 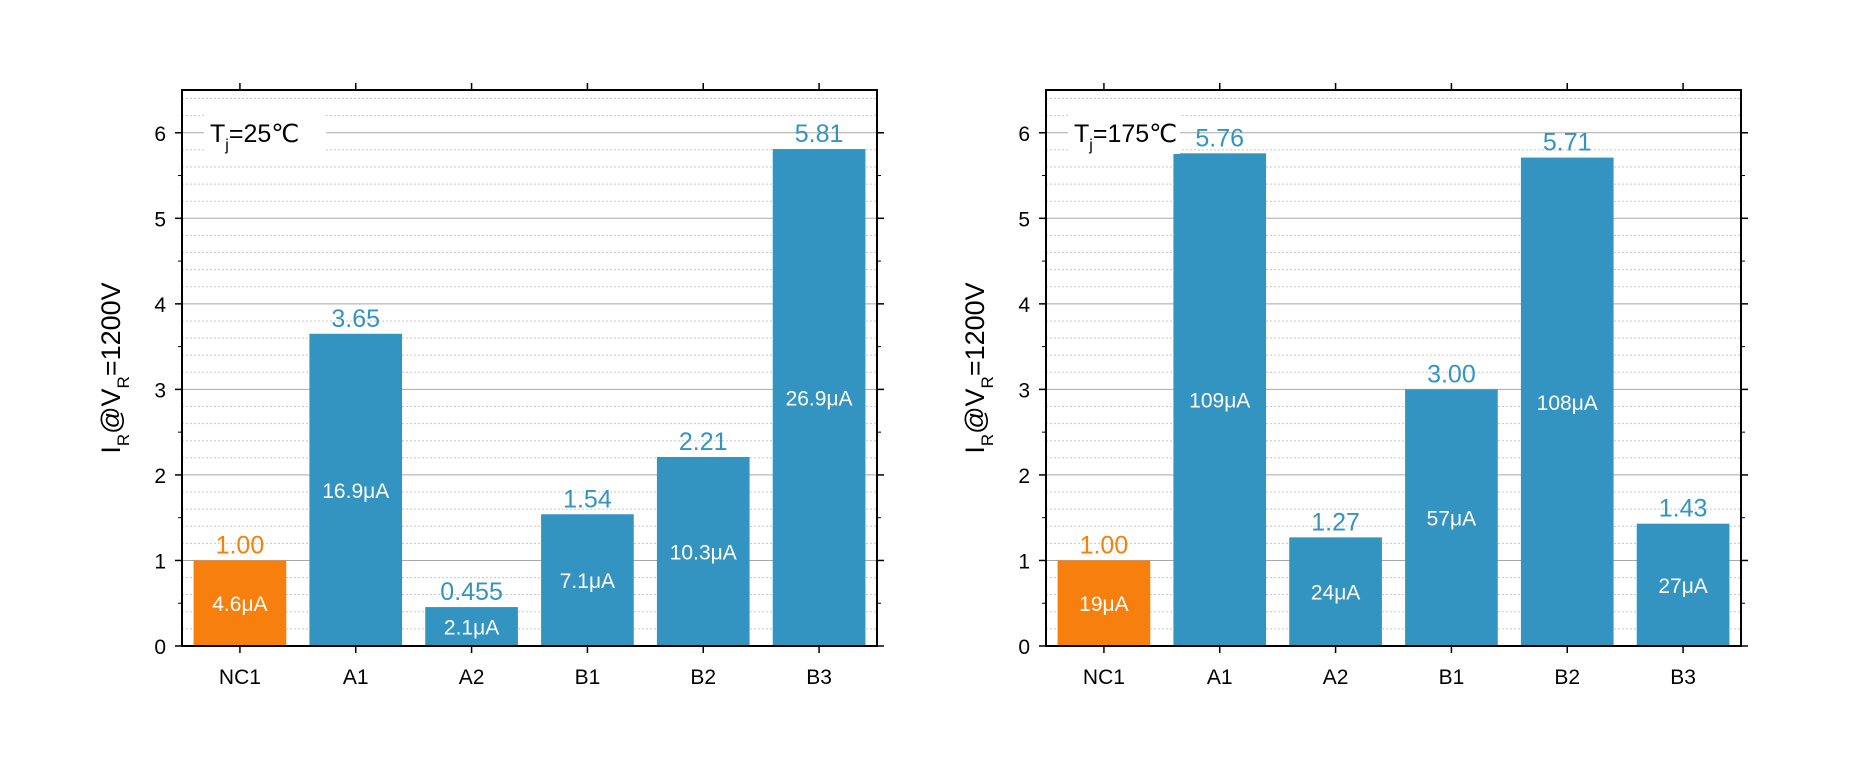 I want to click on bar-inner-label: 26.9μA, so click(x=819, y=399).